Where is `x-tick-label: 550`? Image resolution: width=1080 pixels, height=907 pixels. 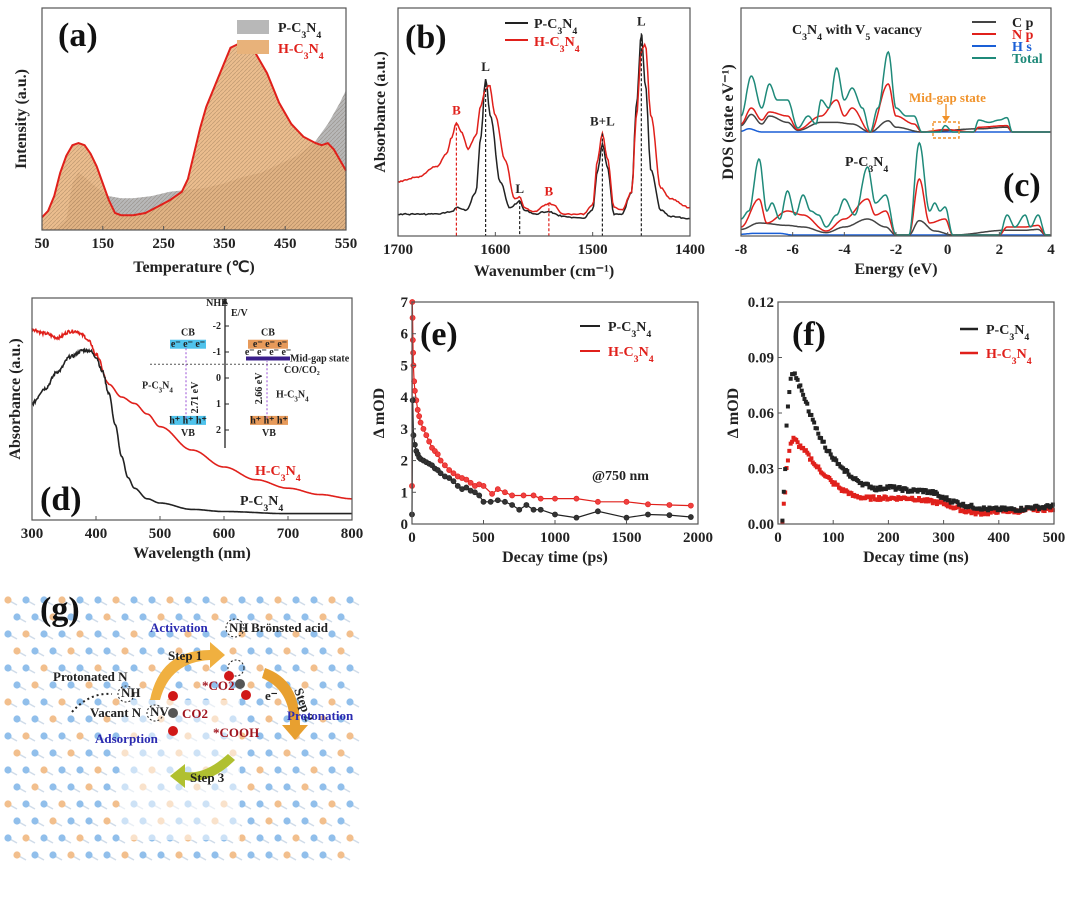 x-tick-label: 550 is located at coordinates (346, 244).